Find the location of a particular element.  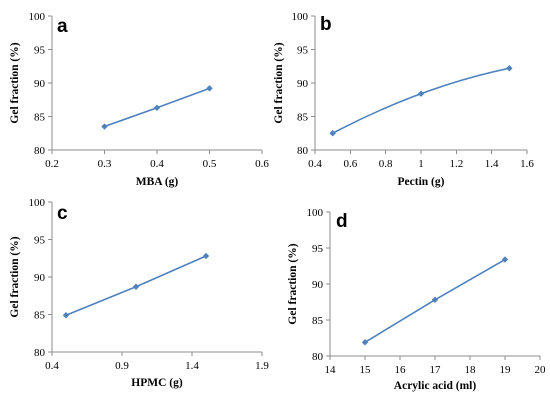

x-tick-label: 14 is located at coordinates (331, 370).